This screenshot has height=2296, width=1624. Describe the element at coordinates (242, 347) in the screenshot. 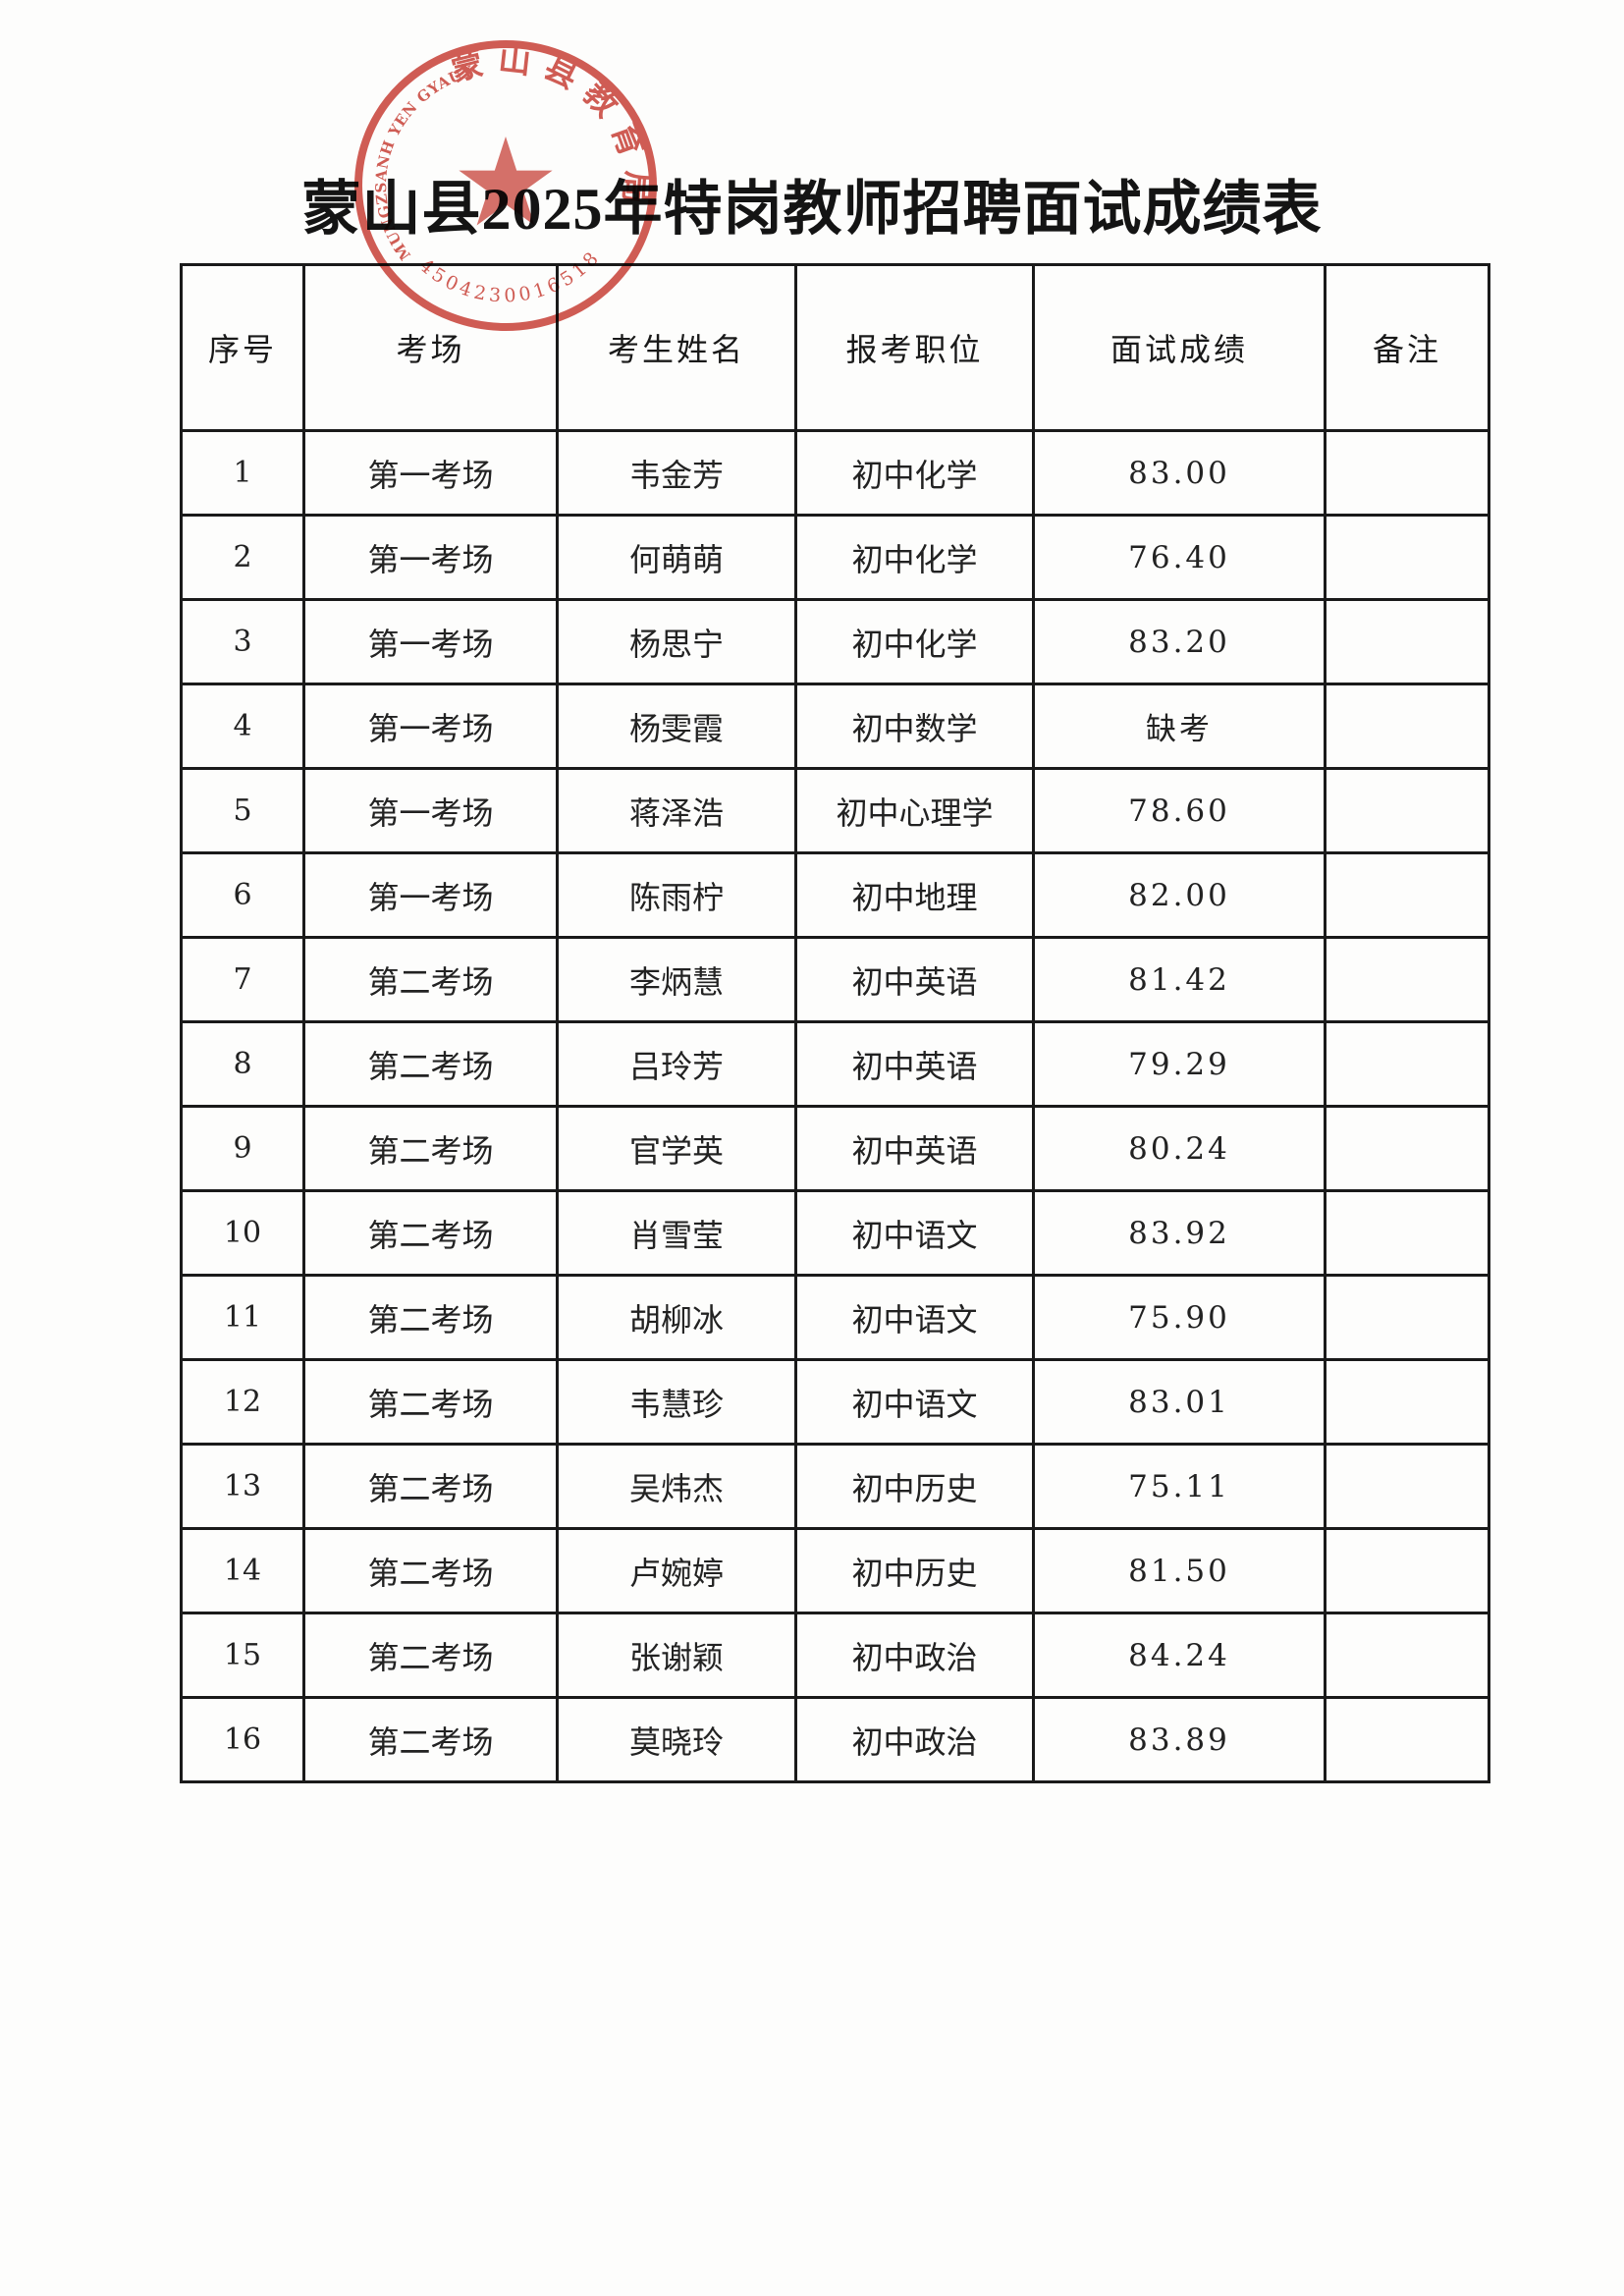

I see `header-no: 序号` at that location.